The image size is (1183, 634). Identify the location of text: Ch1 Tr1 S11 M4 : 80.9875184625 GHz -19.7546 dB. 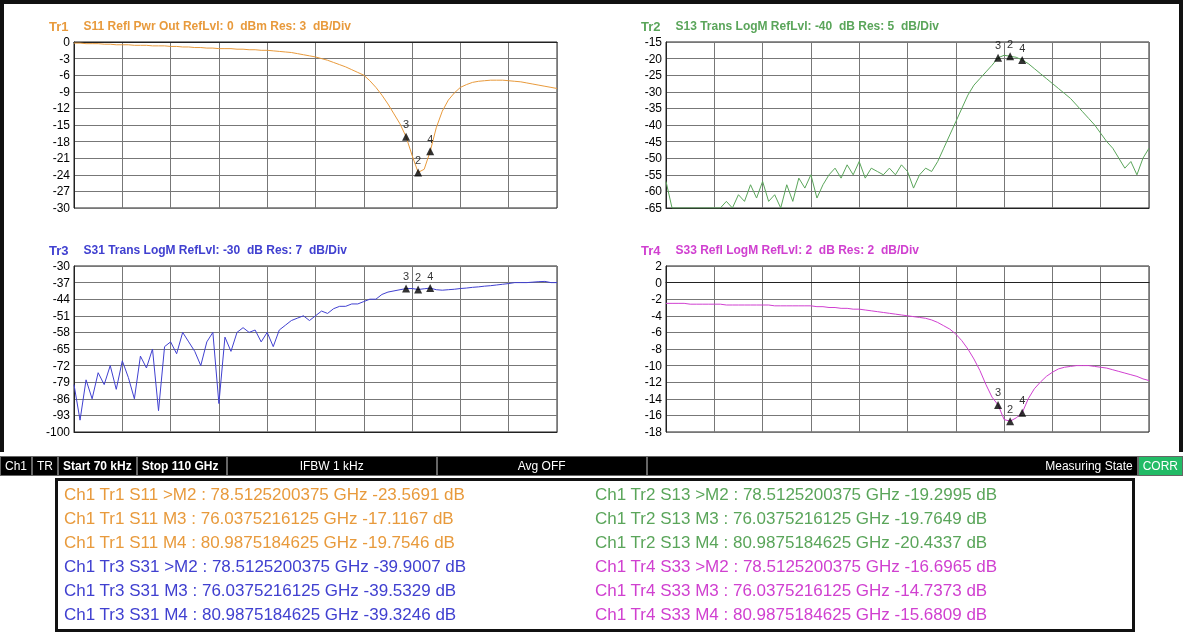
(260, 543).